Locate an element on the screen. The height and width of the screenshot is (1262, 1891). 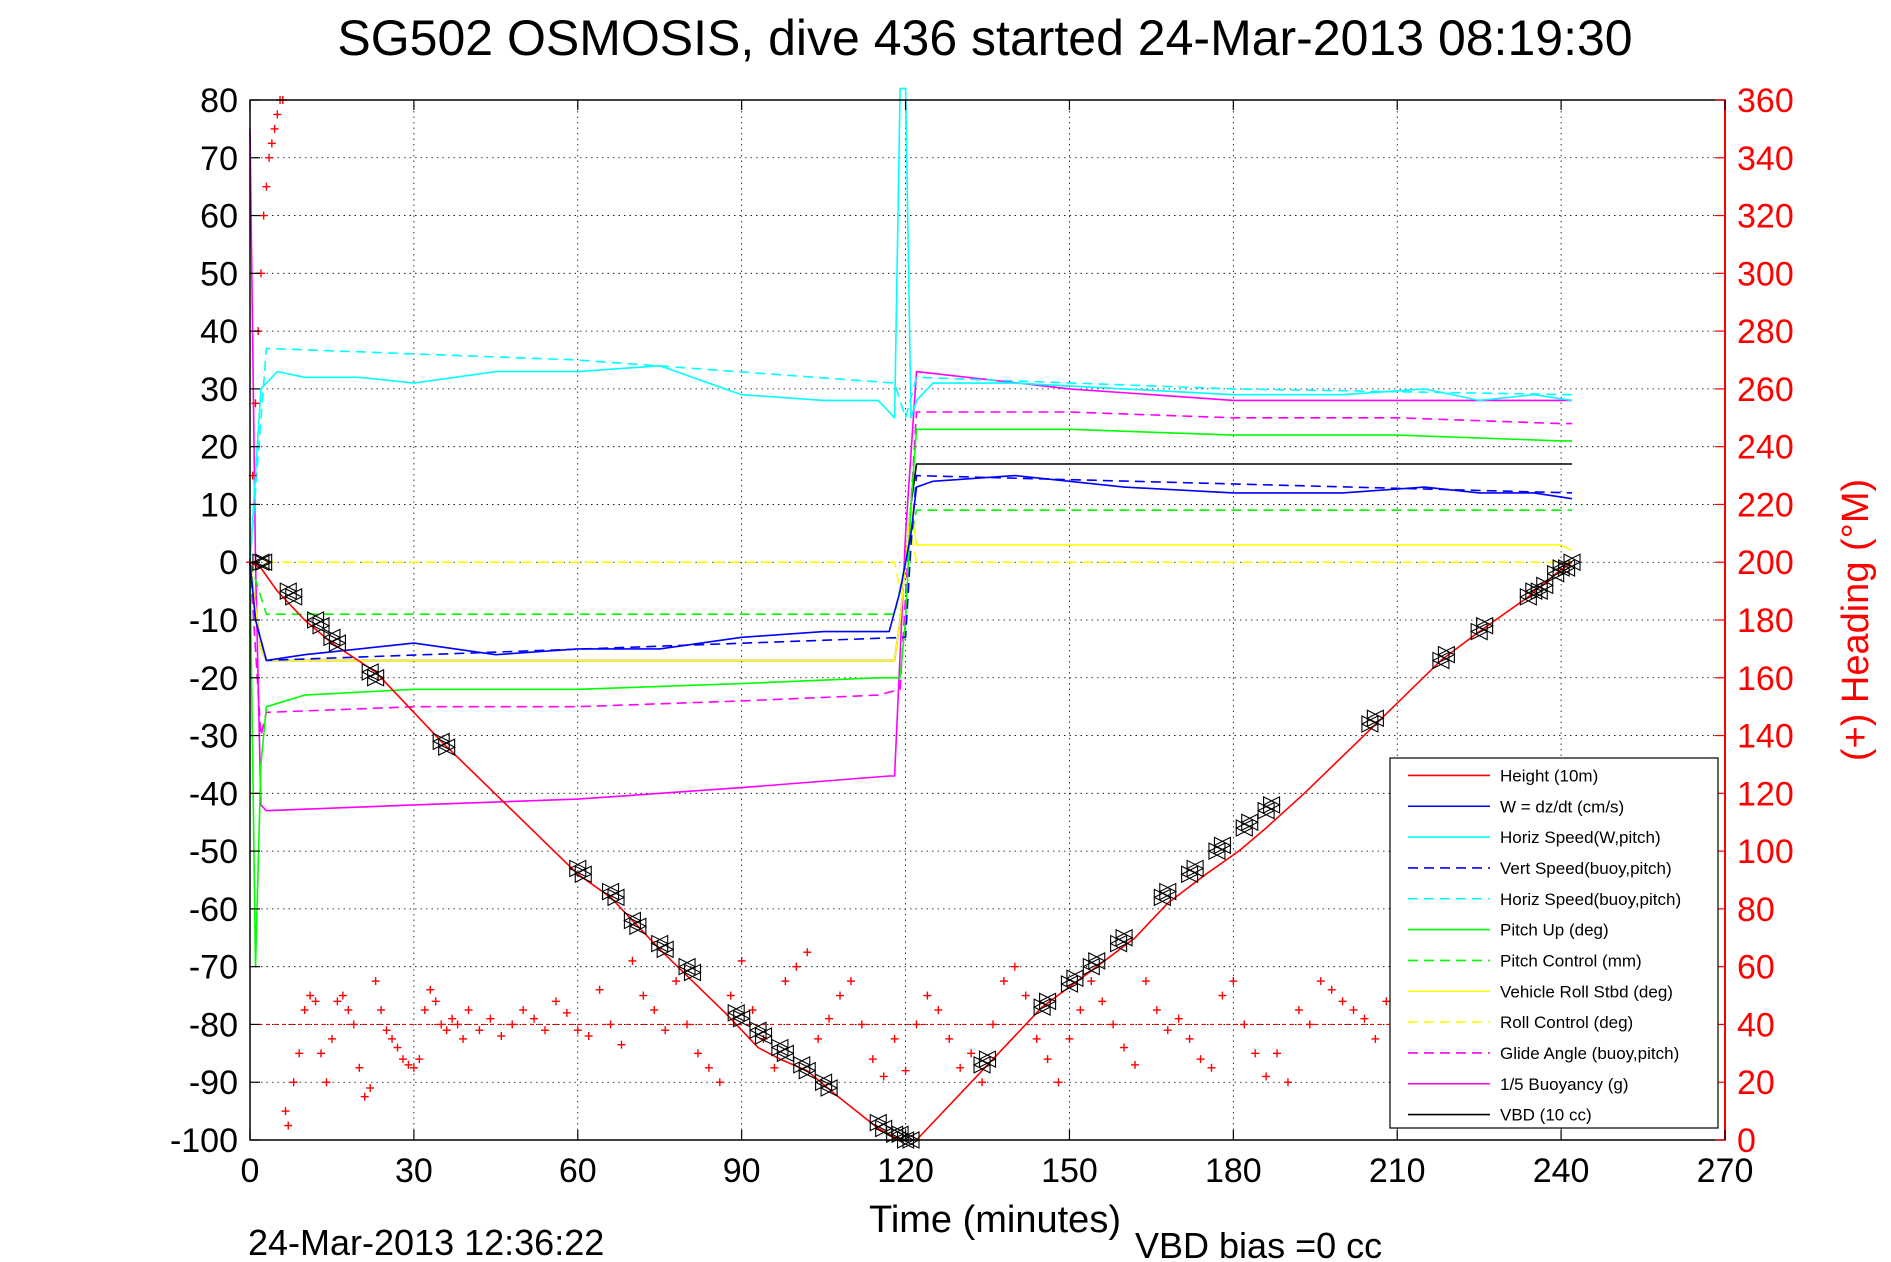
y-tick-label: -40 is located at coordinates (213, 794).